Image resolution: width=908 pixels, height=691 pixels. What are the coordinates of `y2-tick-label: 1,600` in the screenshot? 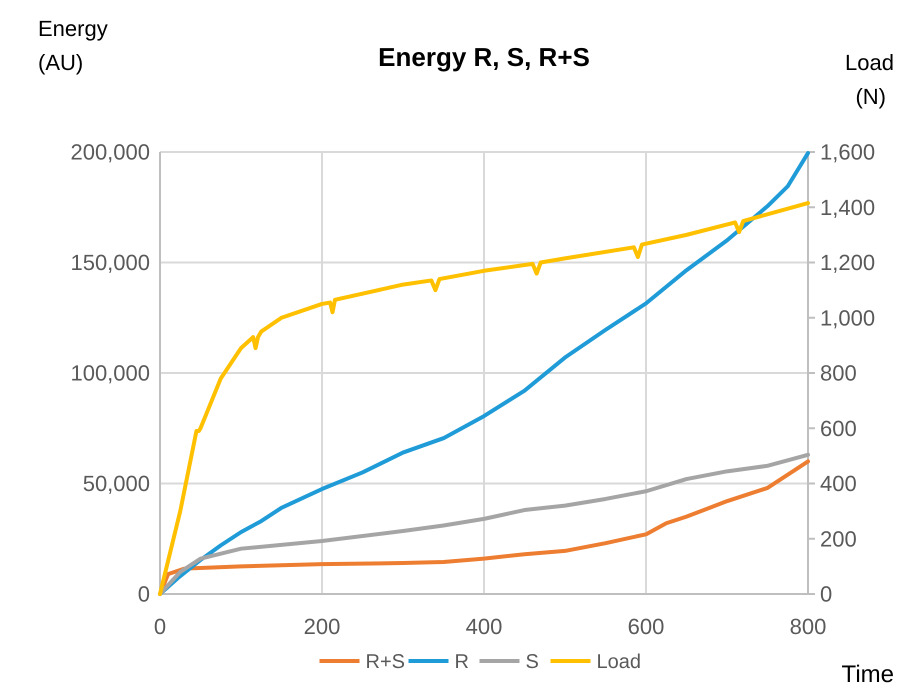 It's located at (848, 152).